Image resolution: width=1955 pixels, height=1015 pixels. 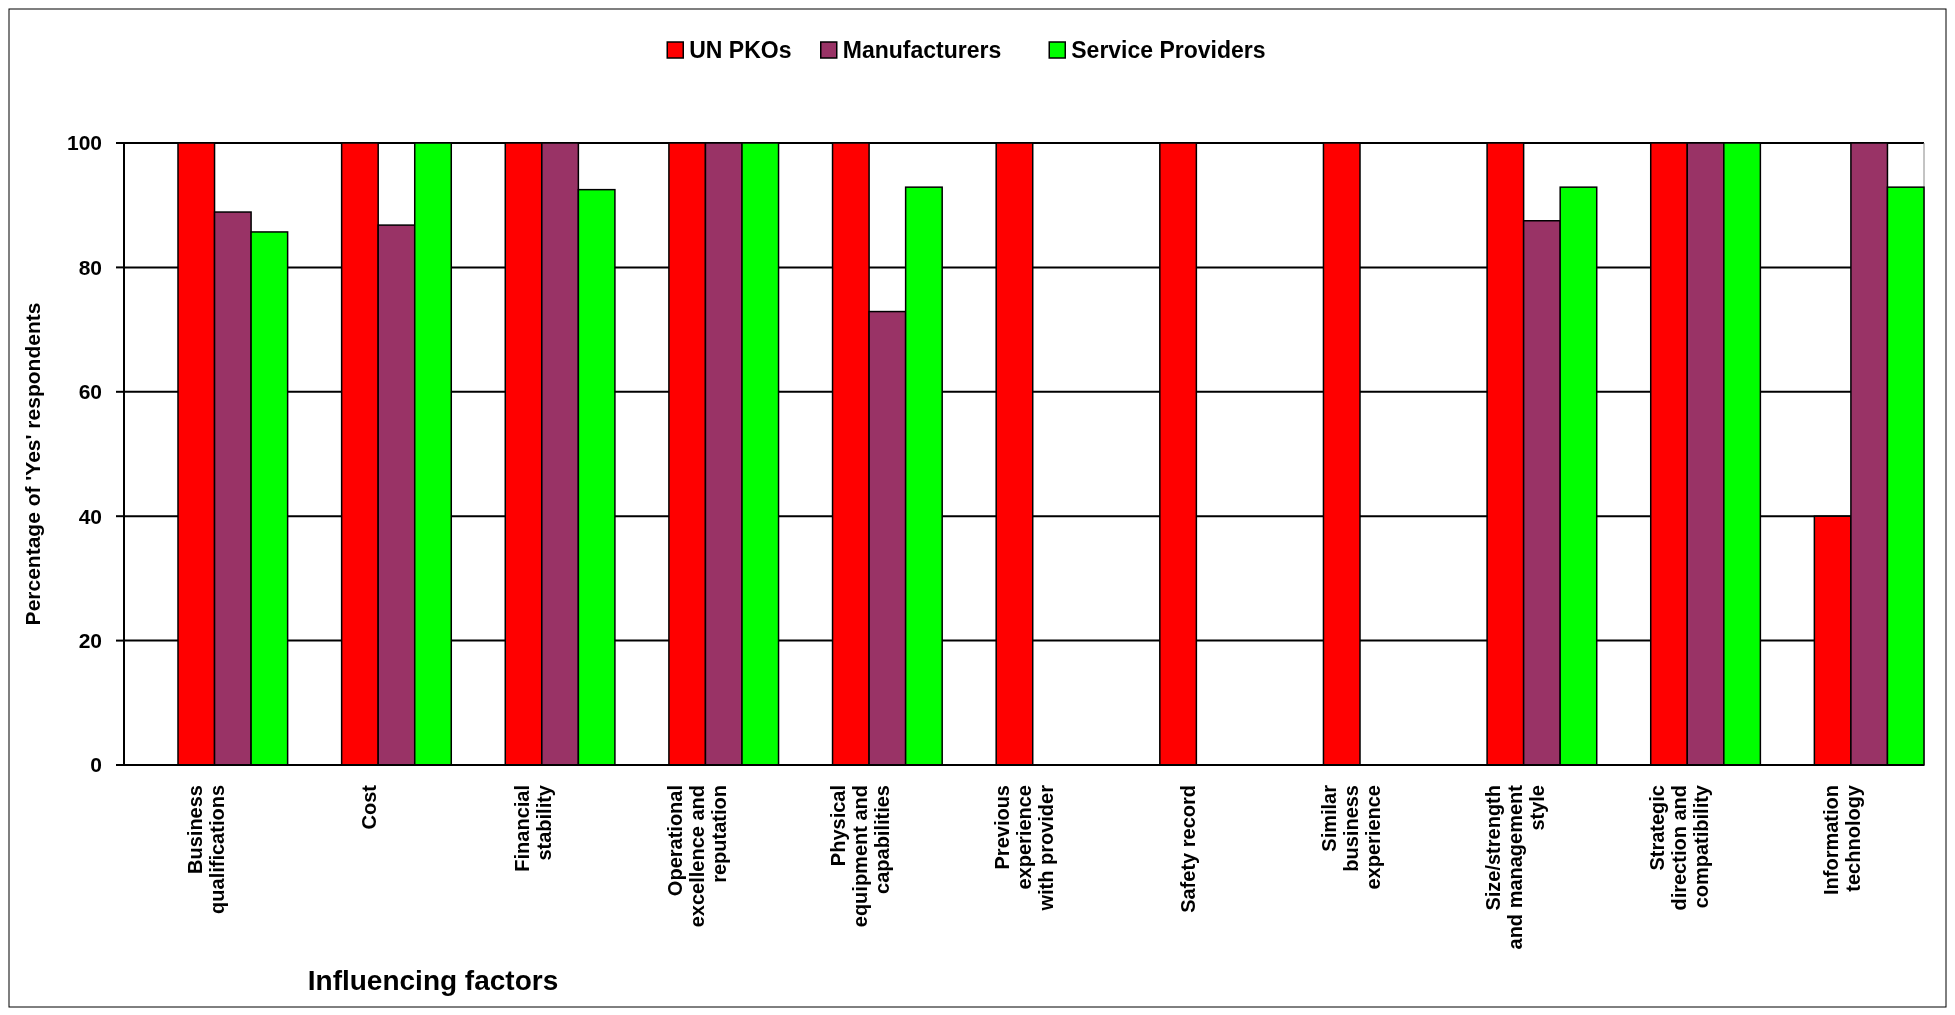 I want to click on x-tick-label: Cost, so click(x=369, y=807).